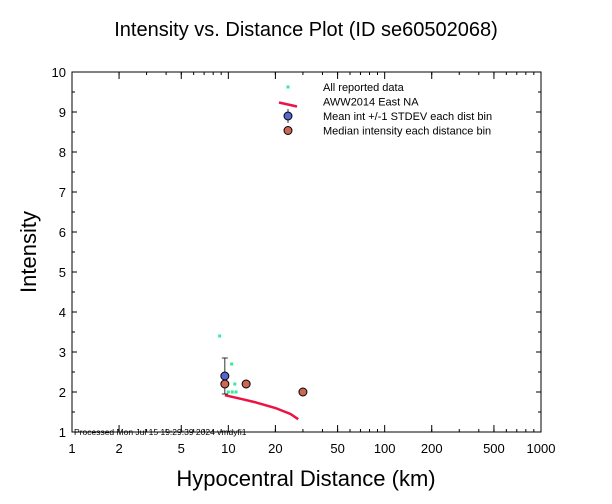  Describe the element at coordinates (385, 448) in the screenshot. I see `x-tick-label: 100` at that location.